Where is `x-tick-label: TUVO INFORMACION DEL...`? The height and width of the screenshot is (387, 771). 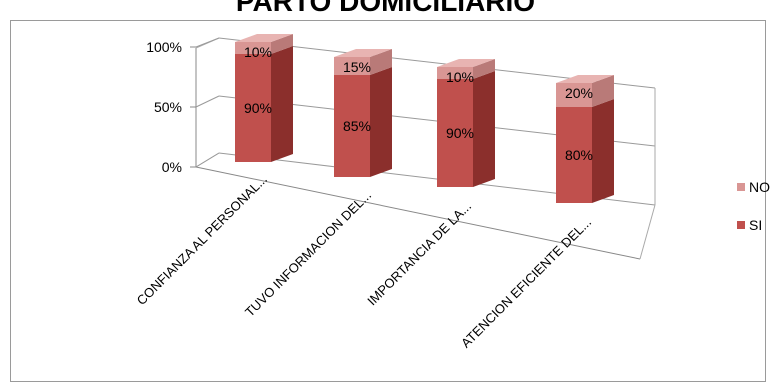
x-tick-label: TUVO INFORMACION DEL... is located at coordinates (308, 254).